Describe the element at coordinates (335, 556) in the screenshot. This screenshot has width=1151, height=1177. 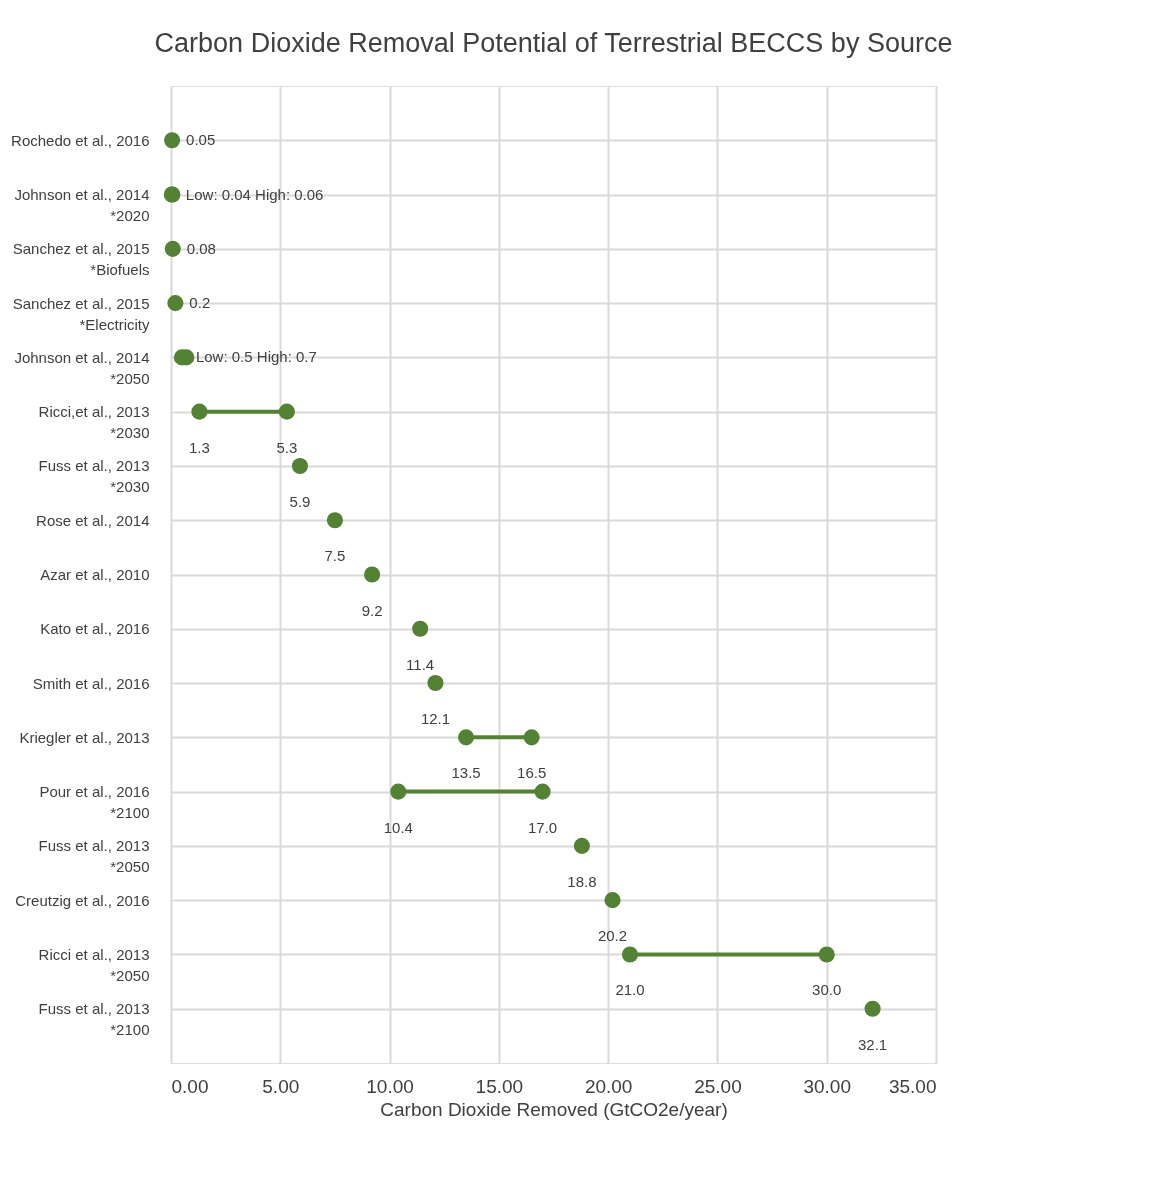
I see `data-label: 7.5` at that location.